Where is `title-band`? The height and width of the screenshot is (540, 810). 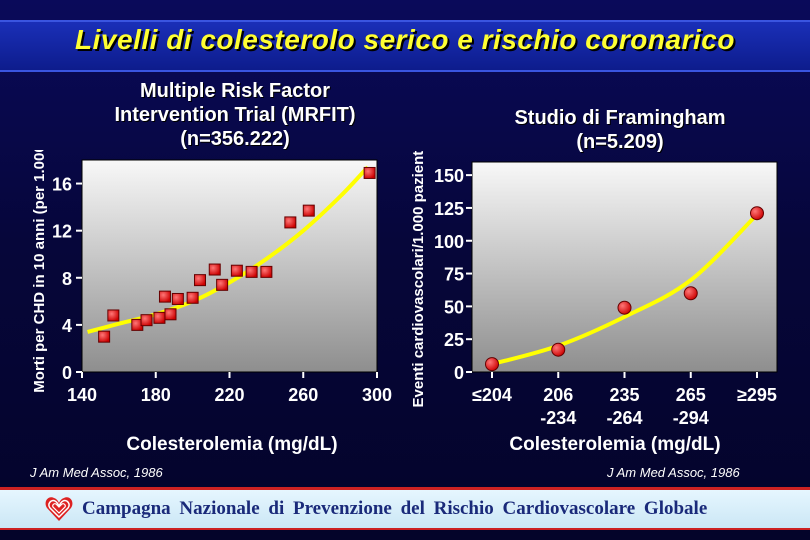
title-band is located at coordinates (405, 46).